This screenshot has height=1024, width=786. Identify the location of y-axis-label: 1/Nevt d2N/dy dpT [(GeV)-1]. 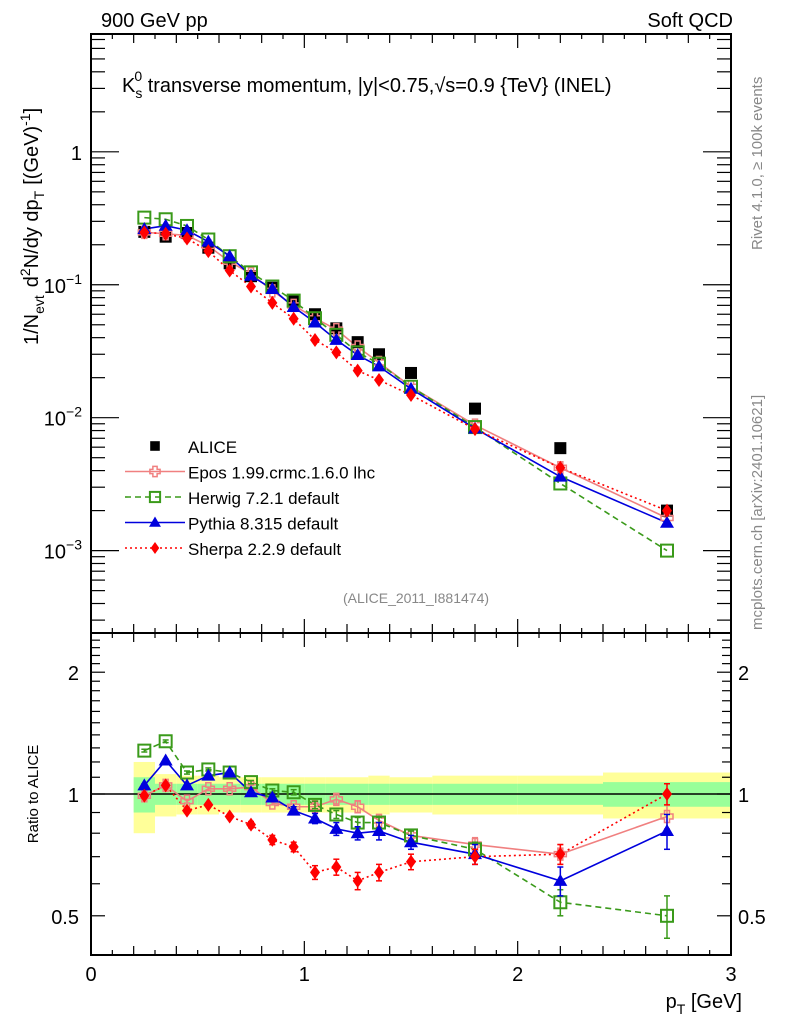
(32, 226).